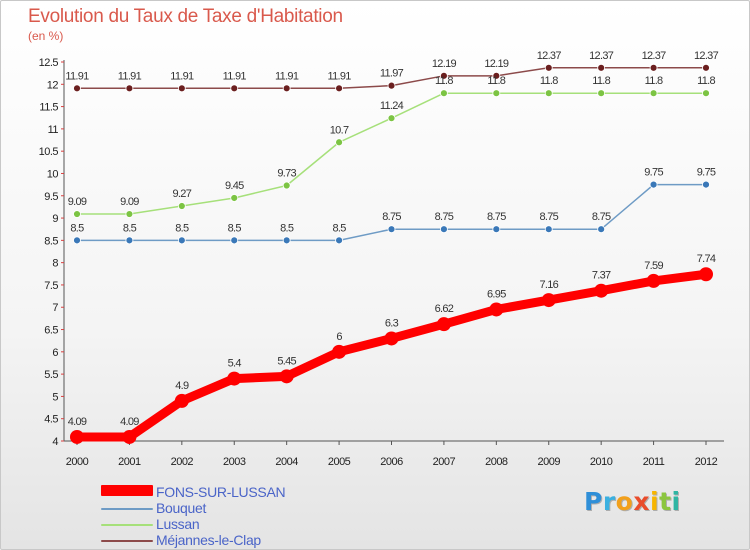 The height and width of the screenshot is (550, 750). What do you see at coordinates (51, 331) in the screenshot?
I see `y-tick-label: 6.5` at bounding box center [51, 331].